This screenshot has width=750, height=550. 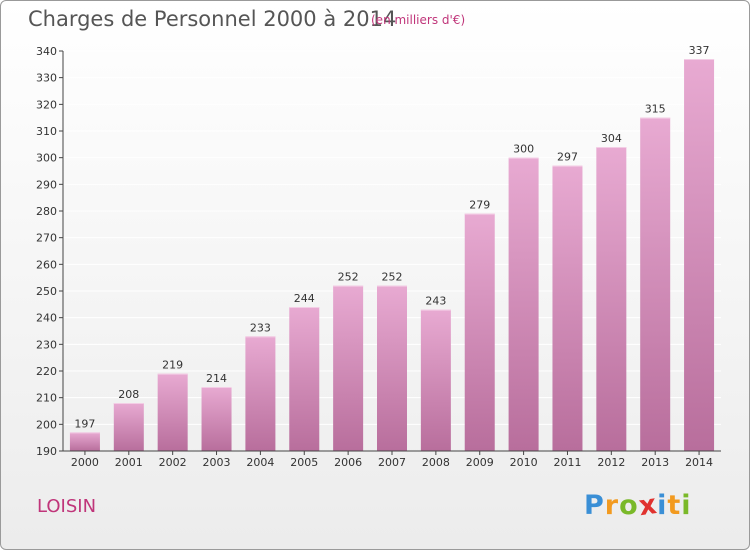 I want to click on chart-subtitle: (en milliers d'€), so click(x=418, y=20).